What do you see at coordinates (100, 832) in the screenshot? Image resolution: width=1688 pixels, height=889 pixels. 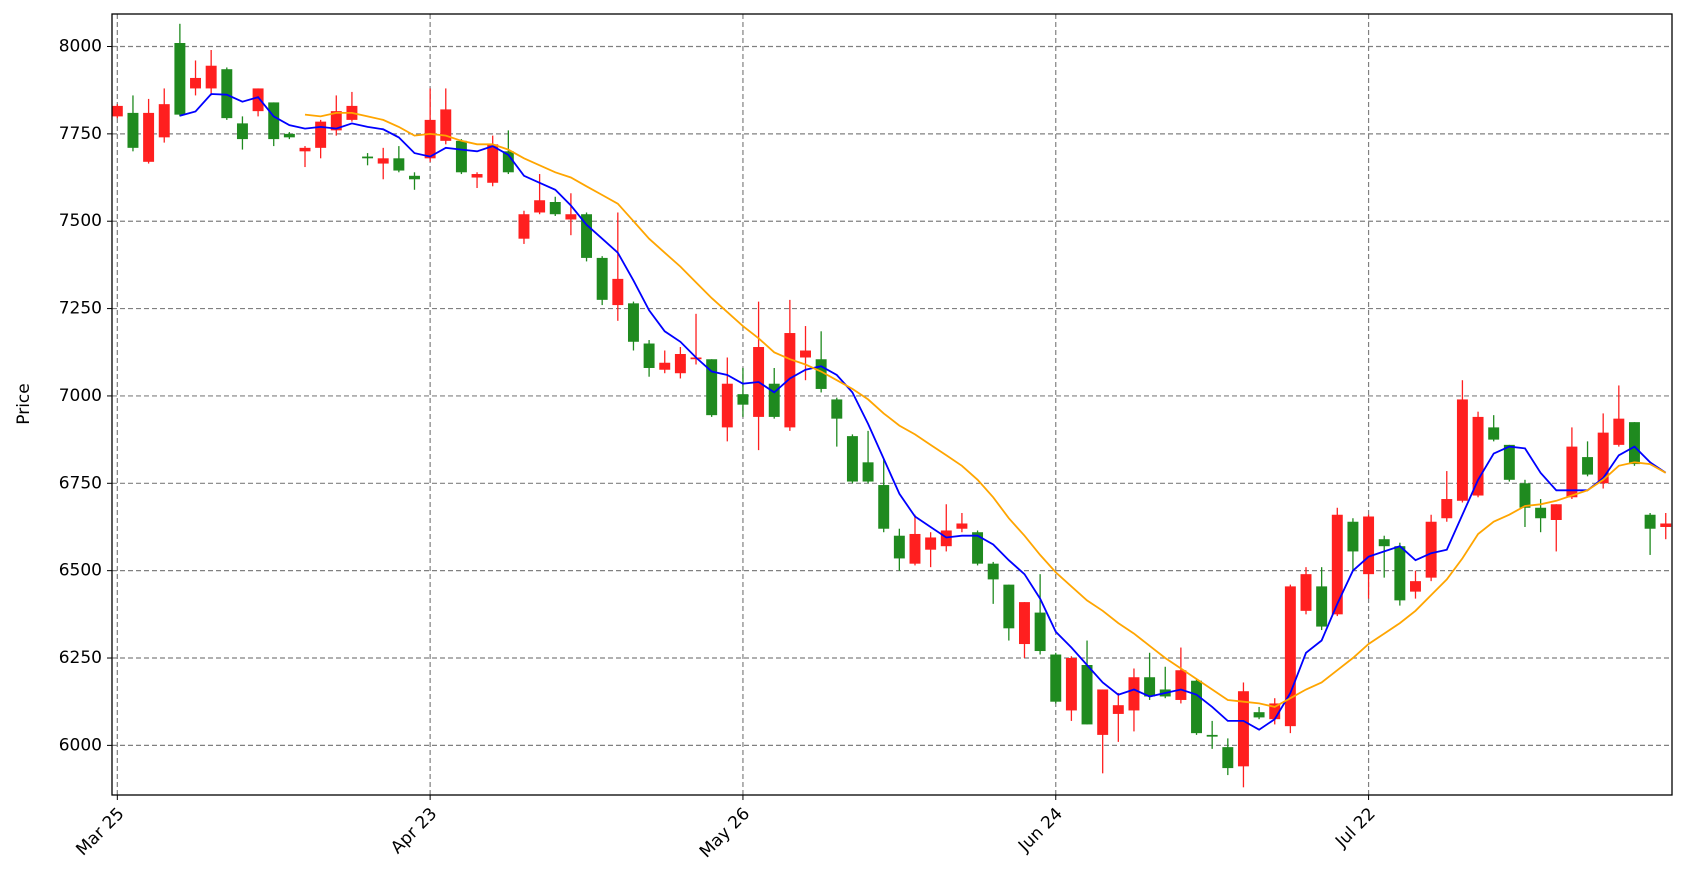 I see `x-tick-label: Mar 25` at bounding box center [100, 832].